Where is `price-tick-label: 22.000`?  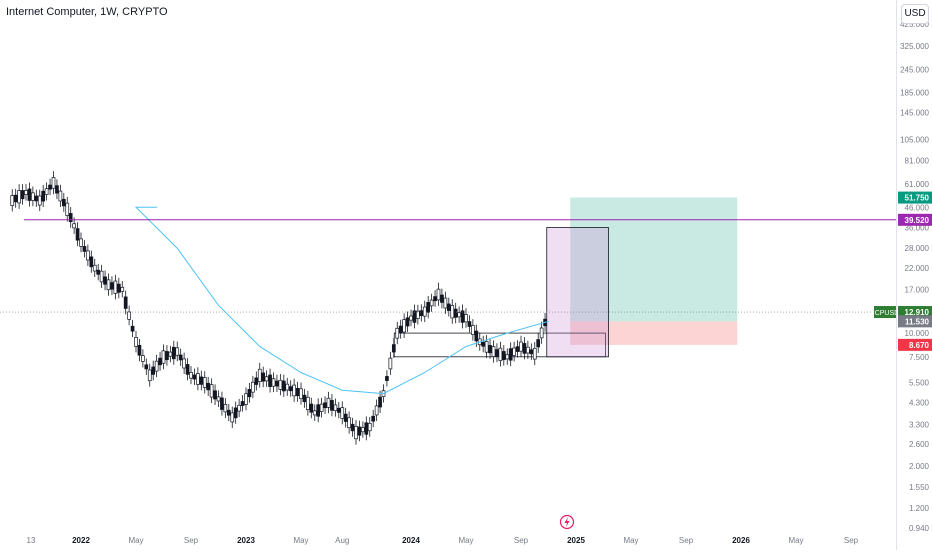
price-tick-label: 22.000 is located at coordinates (917, 268).